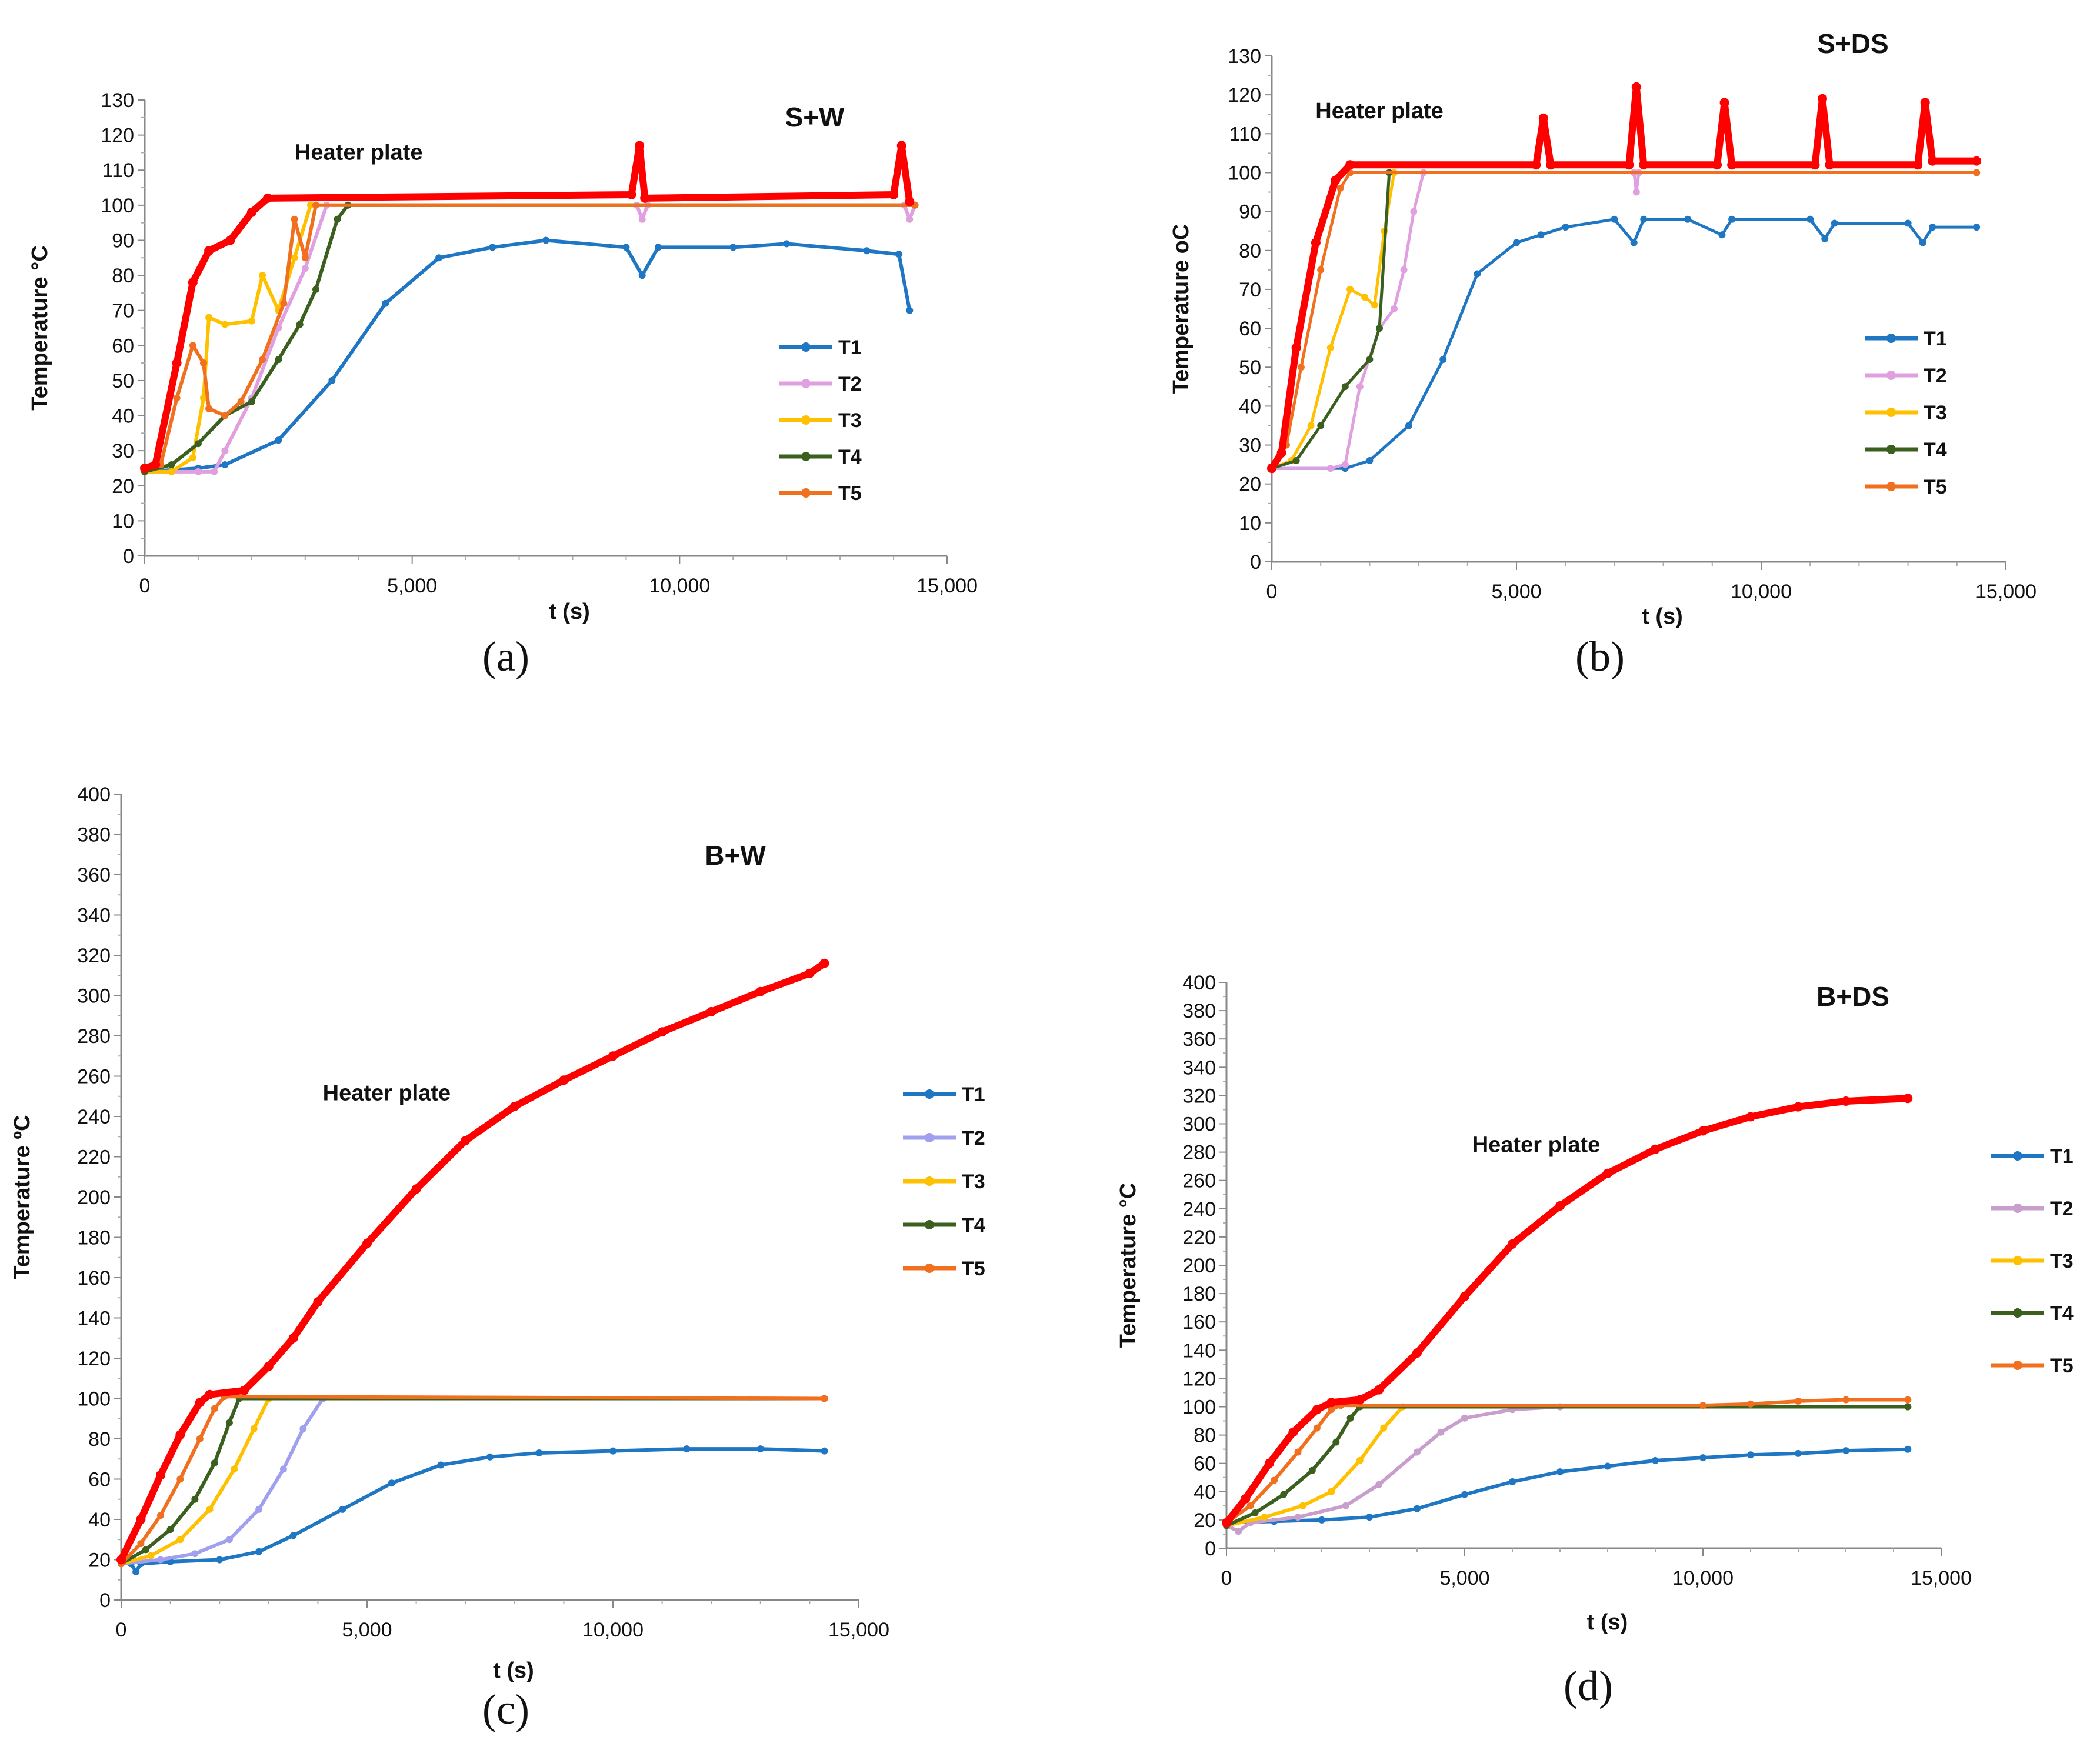  Describe the element at coordinates (850, 384) in the screenshot. I see `legend-label-t2: T2` at that location.